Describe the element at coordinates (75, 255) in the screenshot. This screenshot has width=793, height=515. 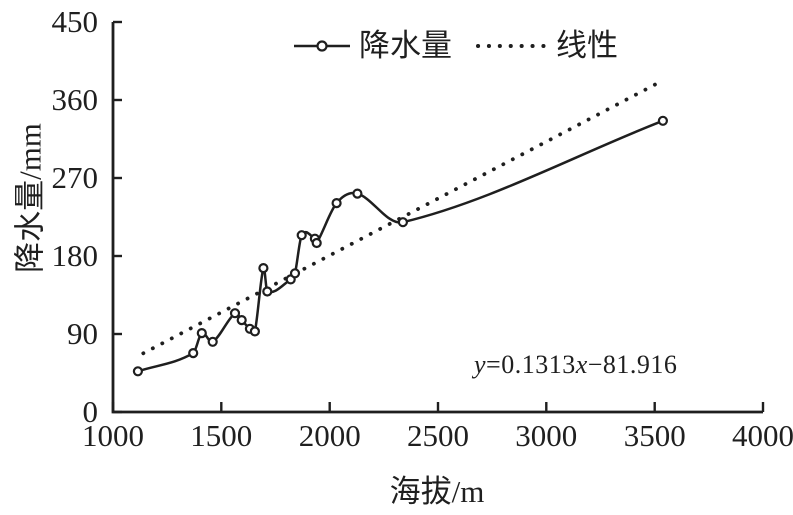
I see `y-tick-label-180: 180` at that location.